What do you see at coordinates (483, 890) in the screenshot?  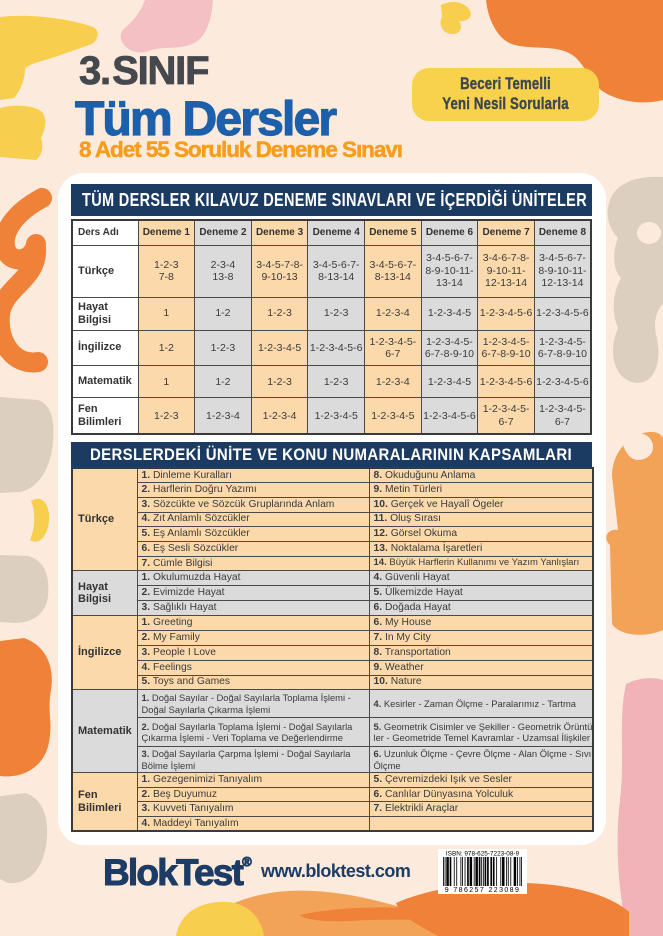 I see `svg-text: 9 786257 223089` at bounding box center [483, 890].